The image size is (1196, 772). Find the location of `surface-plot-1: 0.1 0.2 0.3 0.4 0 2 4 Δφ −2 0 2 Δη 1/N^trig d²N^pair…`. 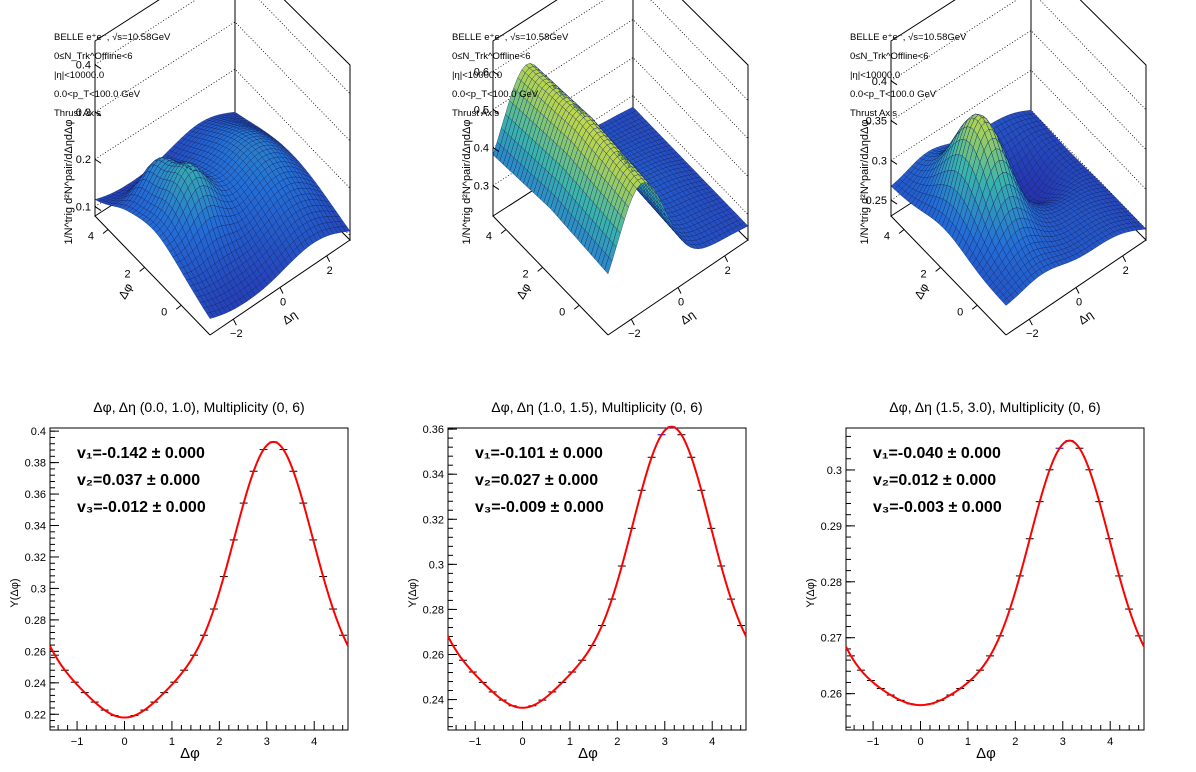

surface-plot-1: 0.1 0.2 0.3 0.4 0 2 4 Δφ −2 0 2 Δη 1/N^trig d²N^pair… is located at coordinates (202, 170).